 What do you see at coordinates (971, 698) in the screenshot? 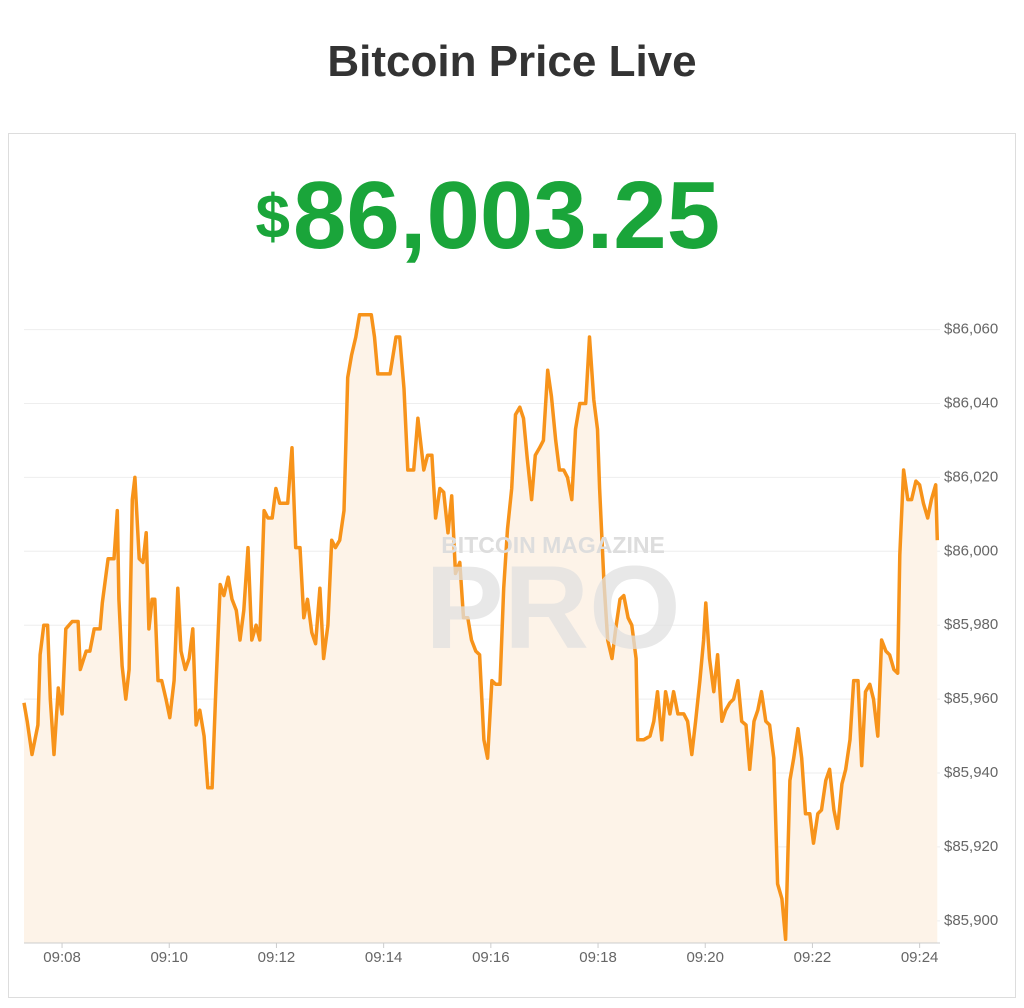
I see `y-tick-label: $85,960` at bounding box center [971, 698].